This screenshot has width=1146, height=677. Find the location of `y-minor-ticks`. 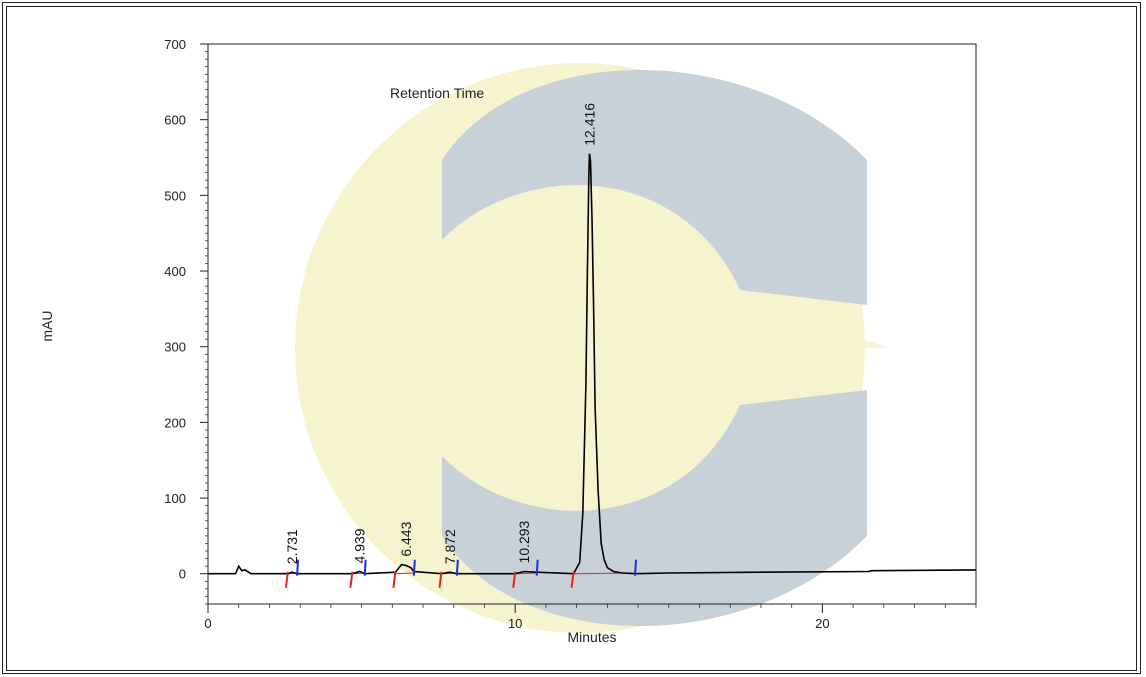

y-minor-ticks is located at coordinates (206, 328).